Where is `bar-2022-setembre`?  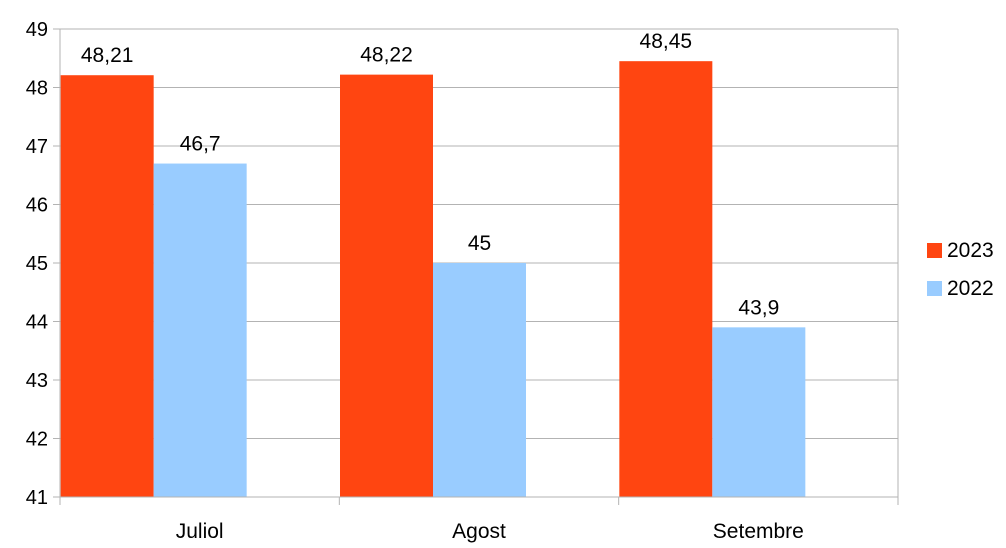 bar-2022-setembre is located at coordinates (759, 412).